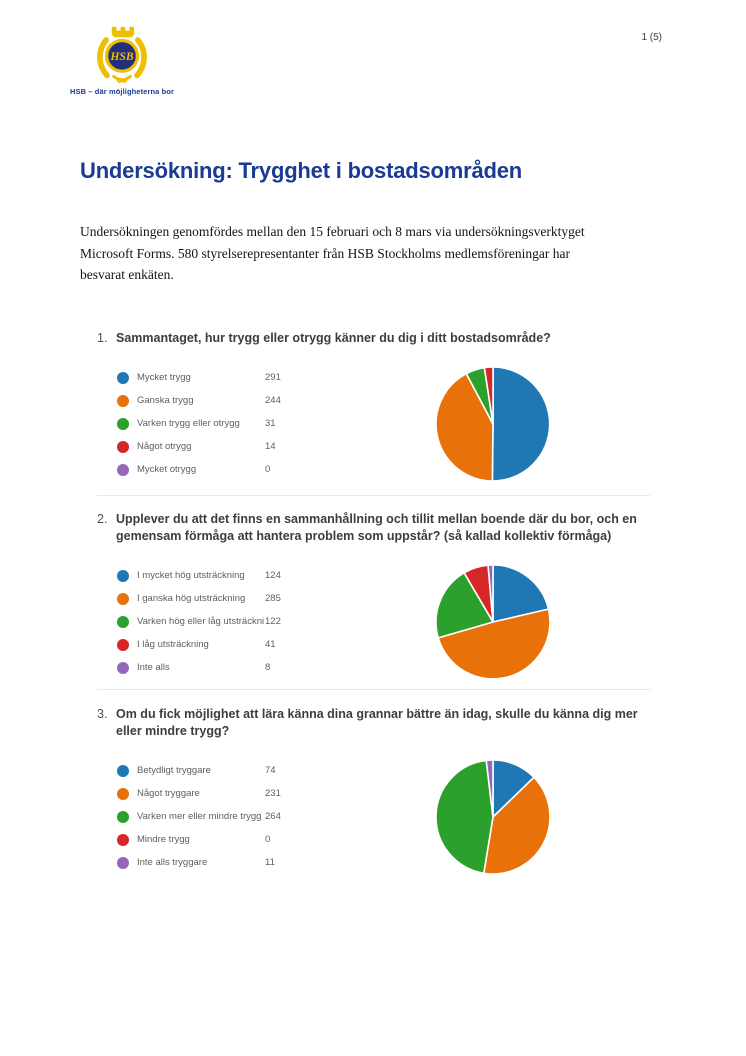 This screenshot has height=1056, width=746. I want to click on legend-item: Ganska trygg 244, so click(275, 400).